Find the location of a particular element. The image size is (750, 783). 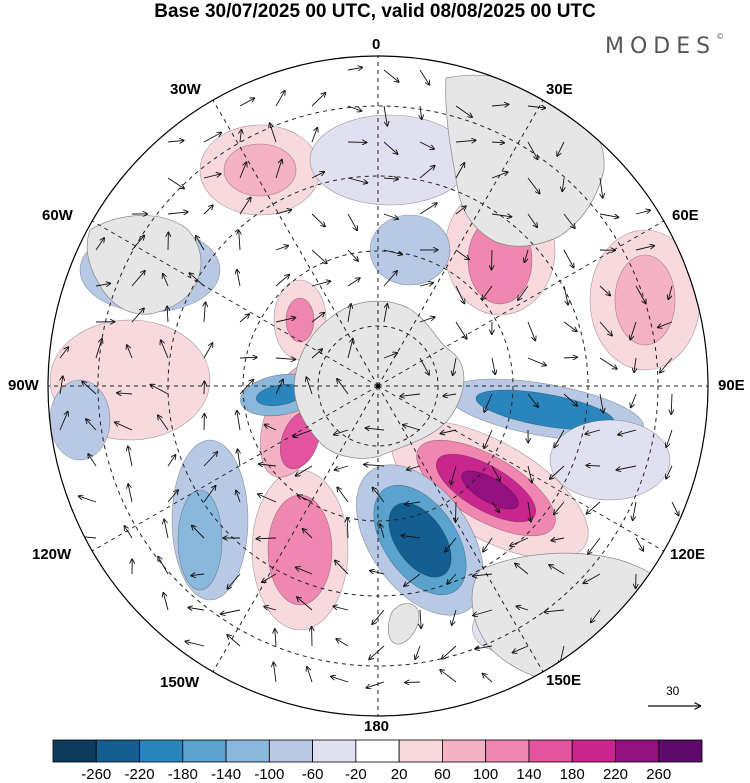

reference-vector-label: 30 is located at coordinates (673, 691).